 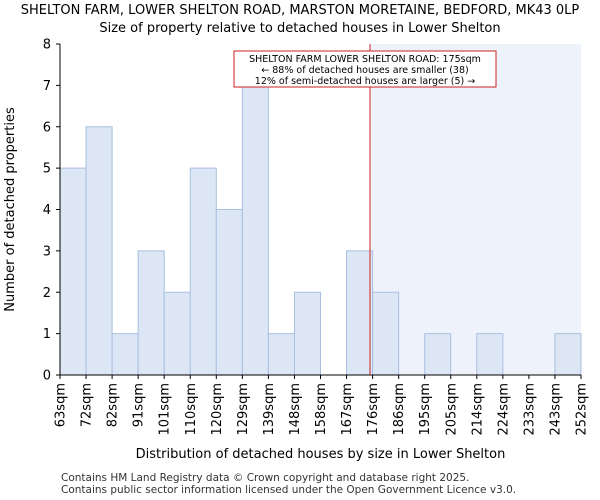 What do you see at coordinates (451, 409) in the screenshot?
I see `x-tick-label: 205sqm` at bounding box center [451, 409].